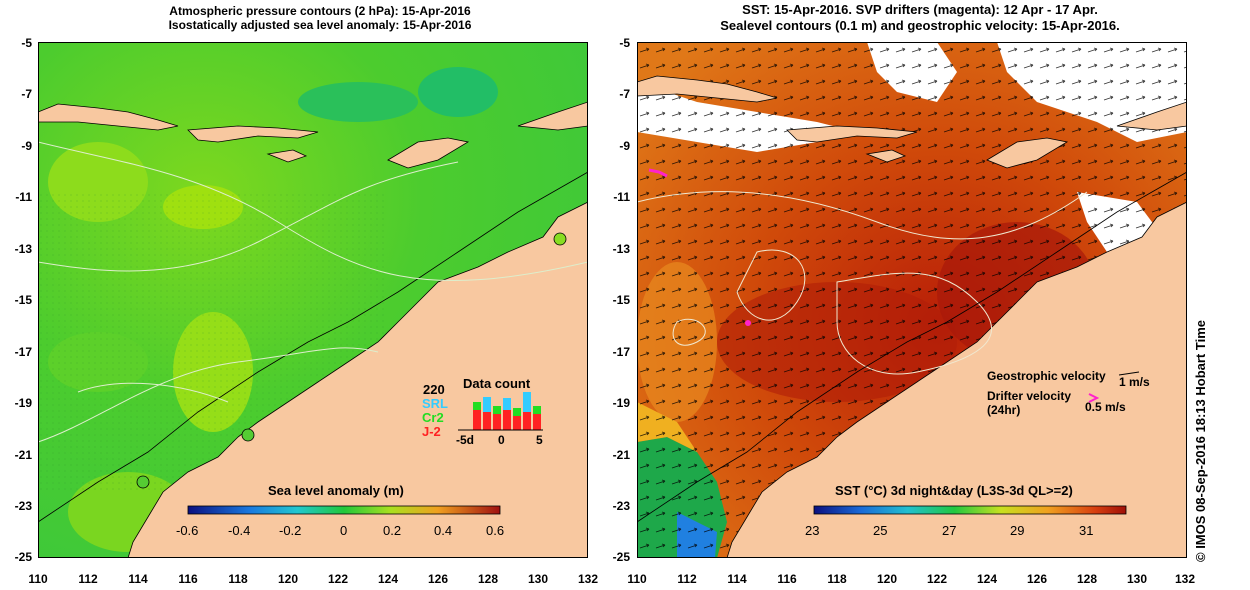  I want to click on geostrophic-scale-arrow, so click(1129, 373).